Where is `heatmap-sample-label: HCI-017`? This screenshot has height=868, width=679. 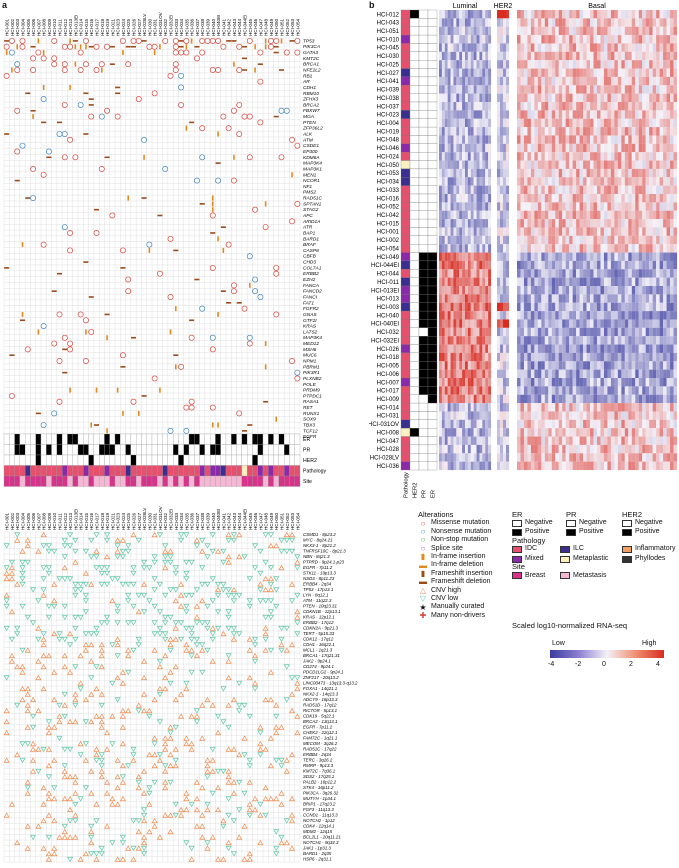 heatmap-sample-label: HCI-017 is located at coordinates (388, 392).